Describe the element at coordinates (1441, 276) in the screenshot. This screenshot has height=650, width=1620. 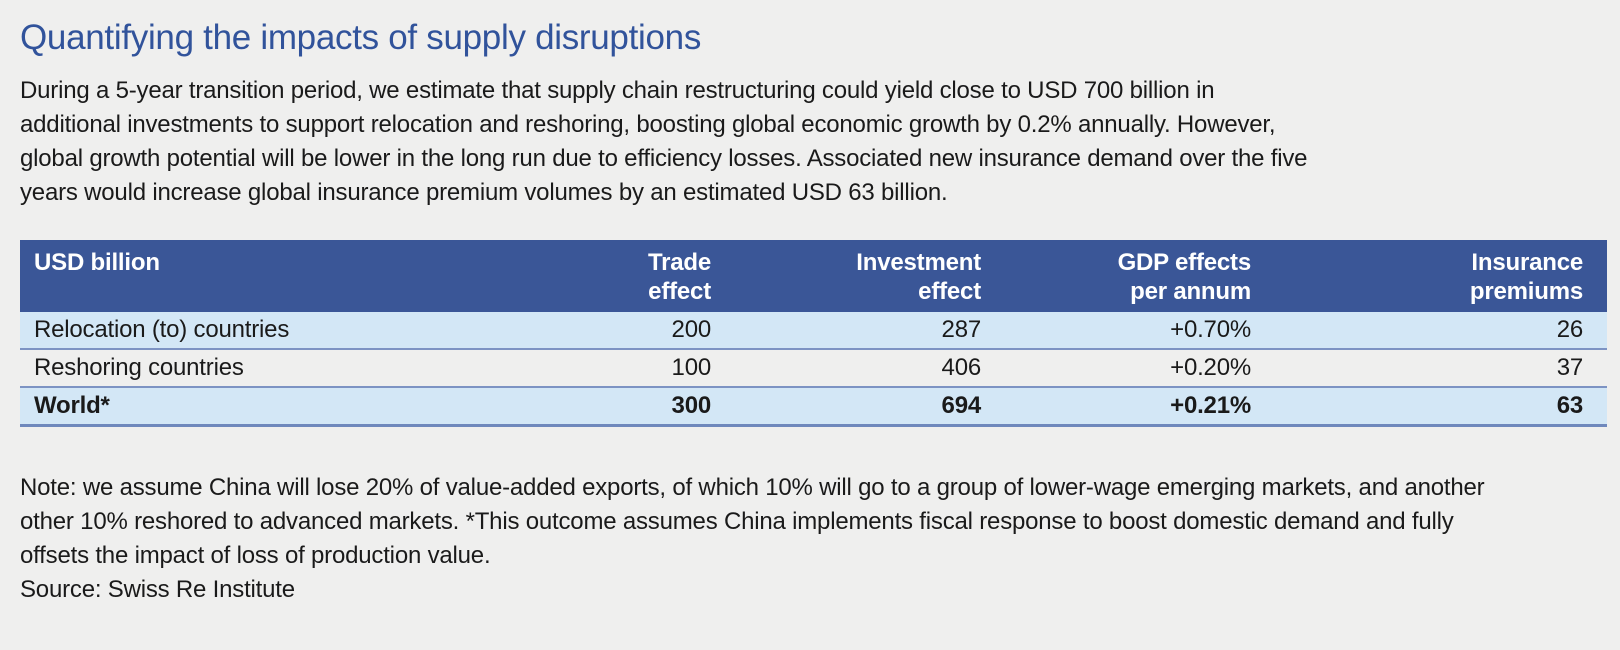
I see `column-header-insurance-premiums: Insurance premiums` at that location.